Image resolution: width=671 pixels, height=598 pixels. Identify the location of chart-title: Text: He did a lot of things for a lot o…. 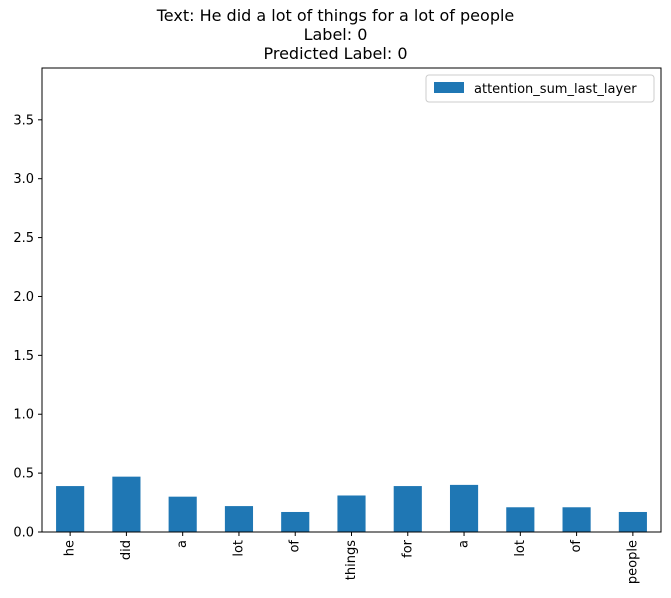
(335, 34).